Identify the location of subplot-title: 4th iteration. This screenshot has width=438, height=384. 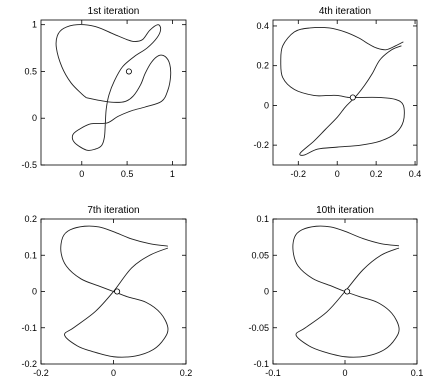
(345, 11).